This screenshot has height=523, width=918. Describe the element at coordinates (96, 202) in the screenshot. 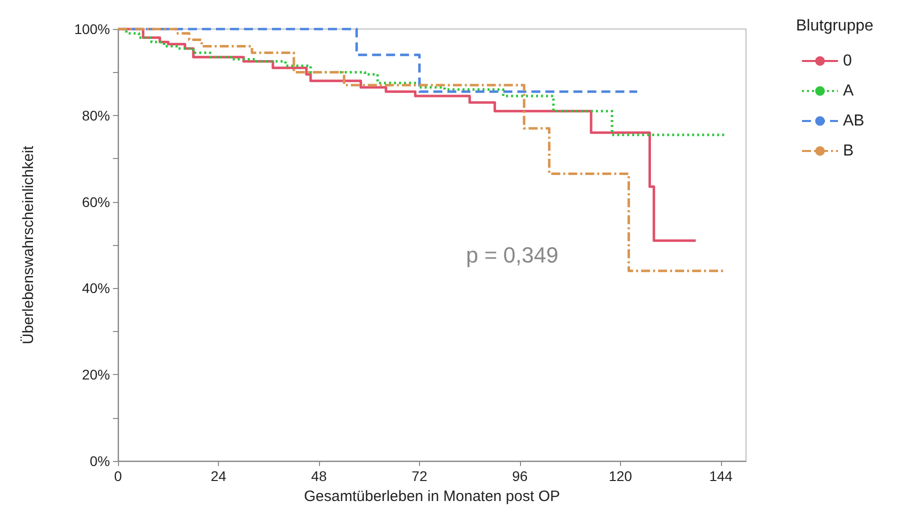

I see `y-tick-label: 60%` at that location.